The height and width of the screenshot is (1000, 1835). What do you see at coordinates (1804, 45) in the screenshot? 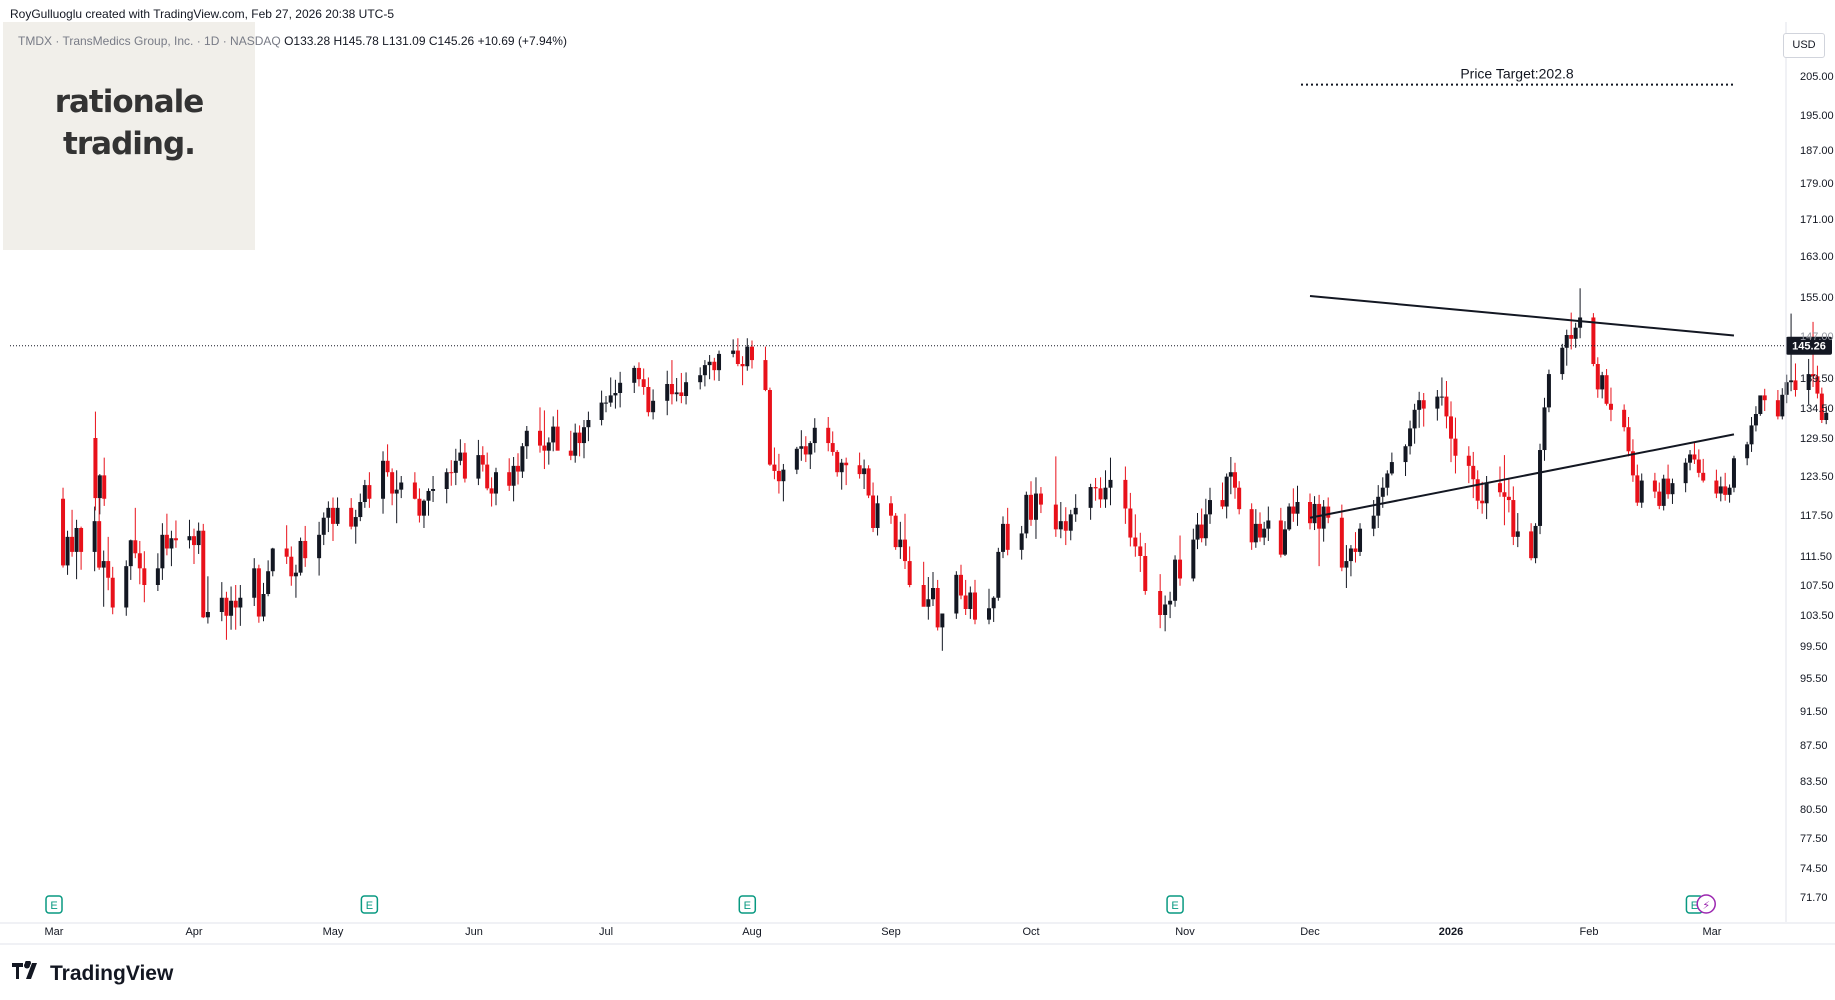
I see `currency-selector: USD` at bounding box center [1804, 45].